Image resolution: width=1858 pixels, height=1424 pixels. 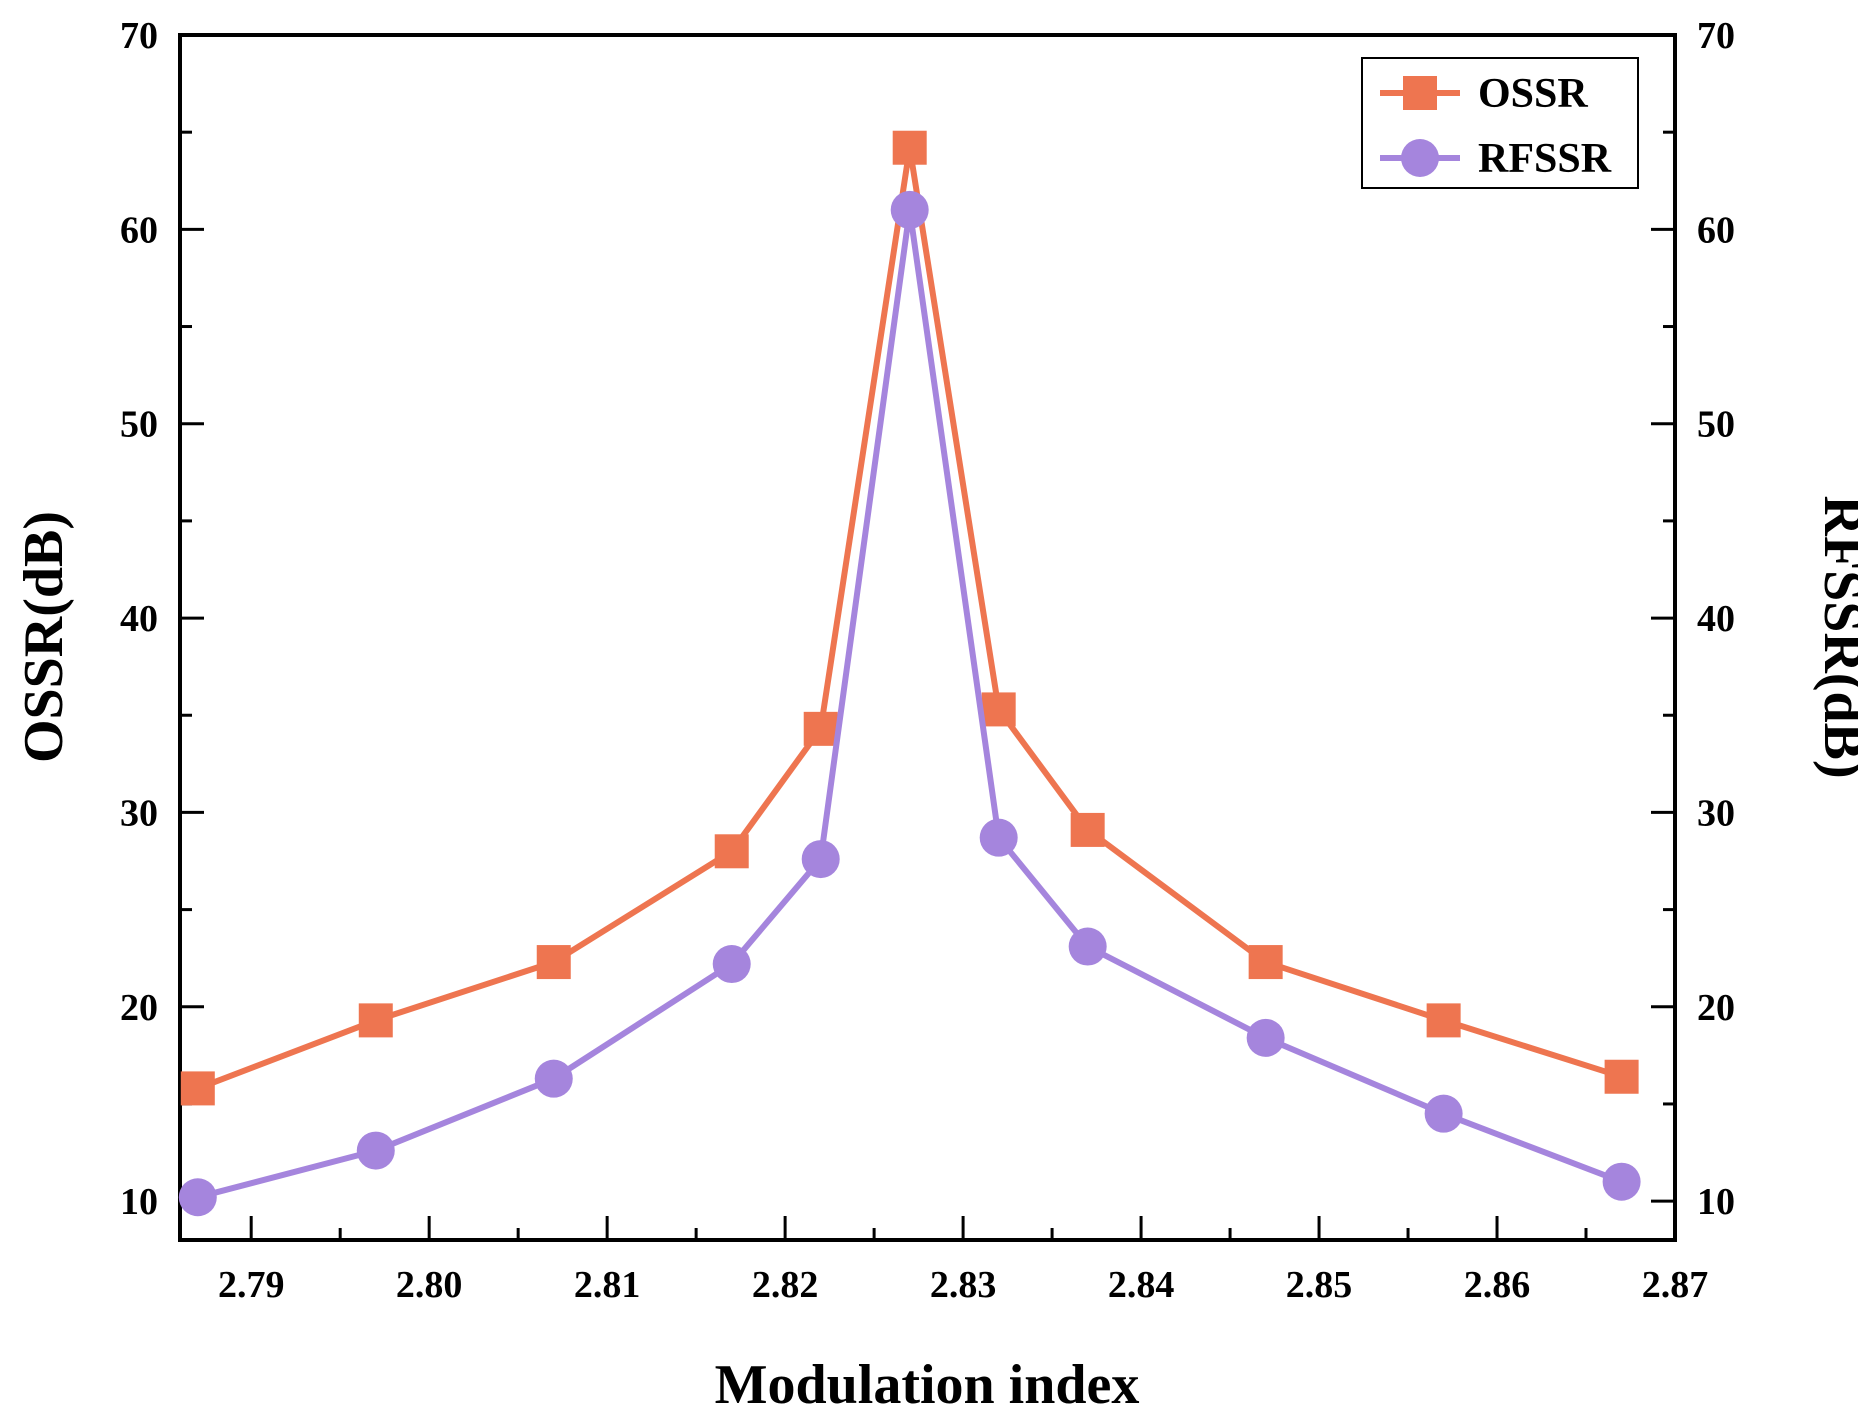 I want to click on legend-marker-rfssr, so click(x=1420, y=158).